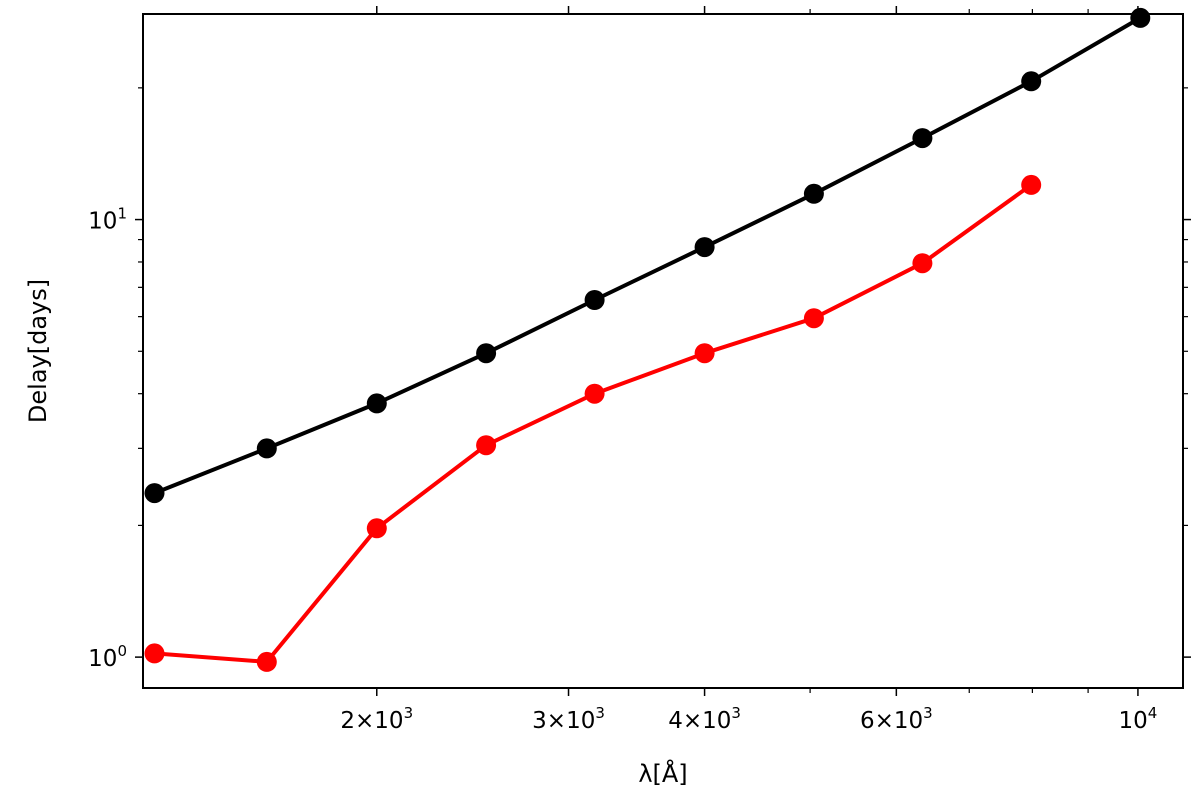  What do you see at coordinates (376, 719) in the screenshot?
I see `x-tick-label: 2×103` at bounding box center [376, 719].